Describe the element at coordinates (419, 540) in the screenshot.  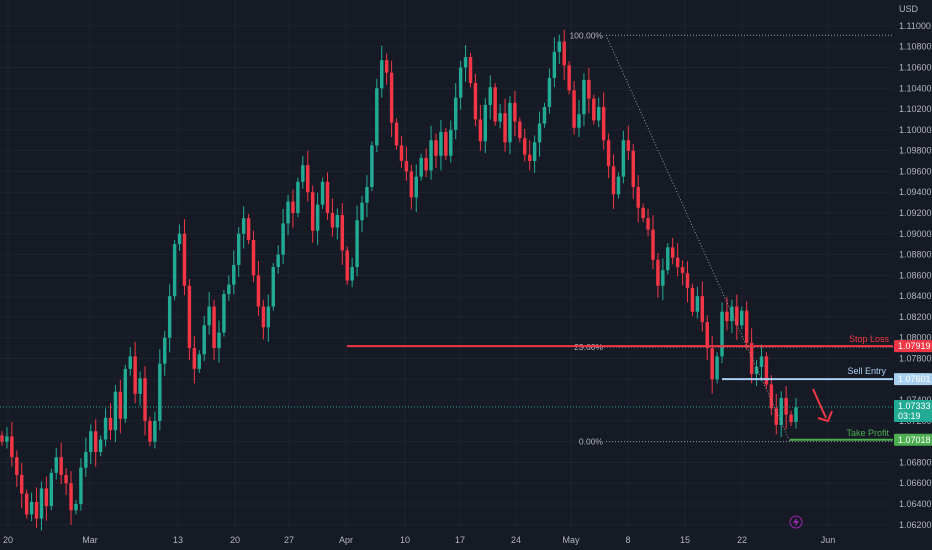
I see `time-axis: 20 Mar 13 20 27 Apr 10 17 24 May 8 15 22 Jun` at that location.